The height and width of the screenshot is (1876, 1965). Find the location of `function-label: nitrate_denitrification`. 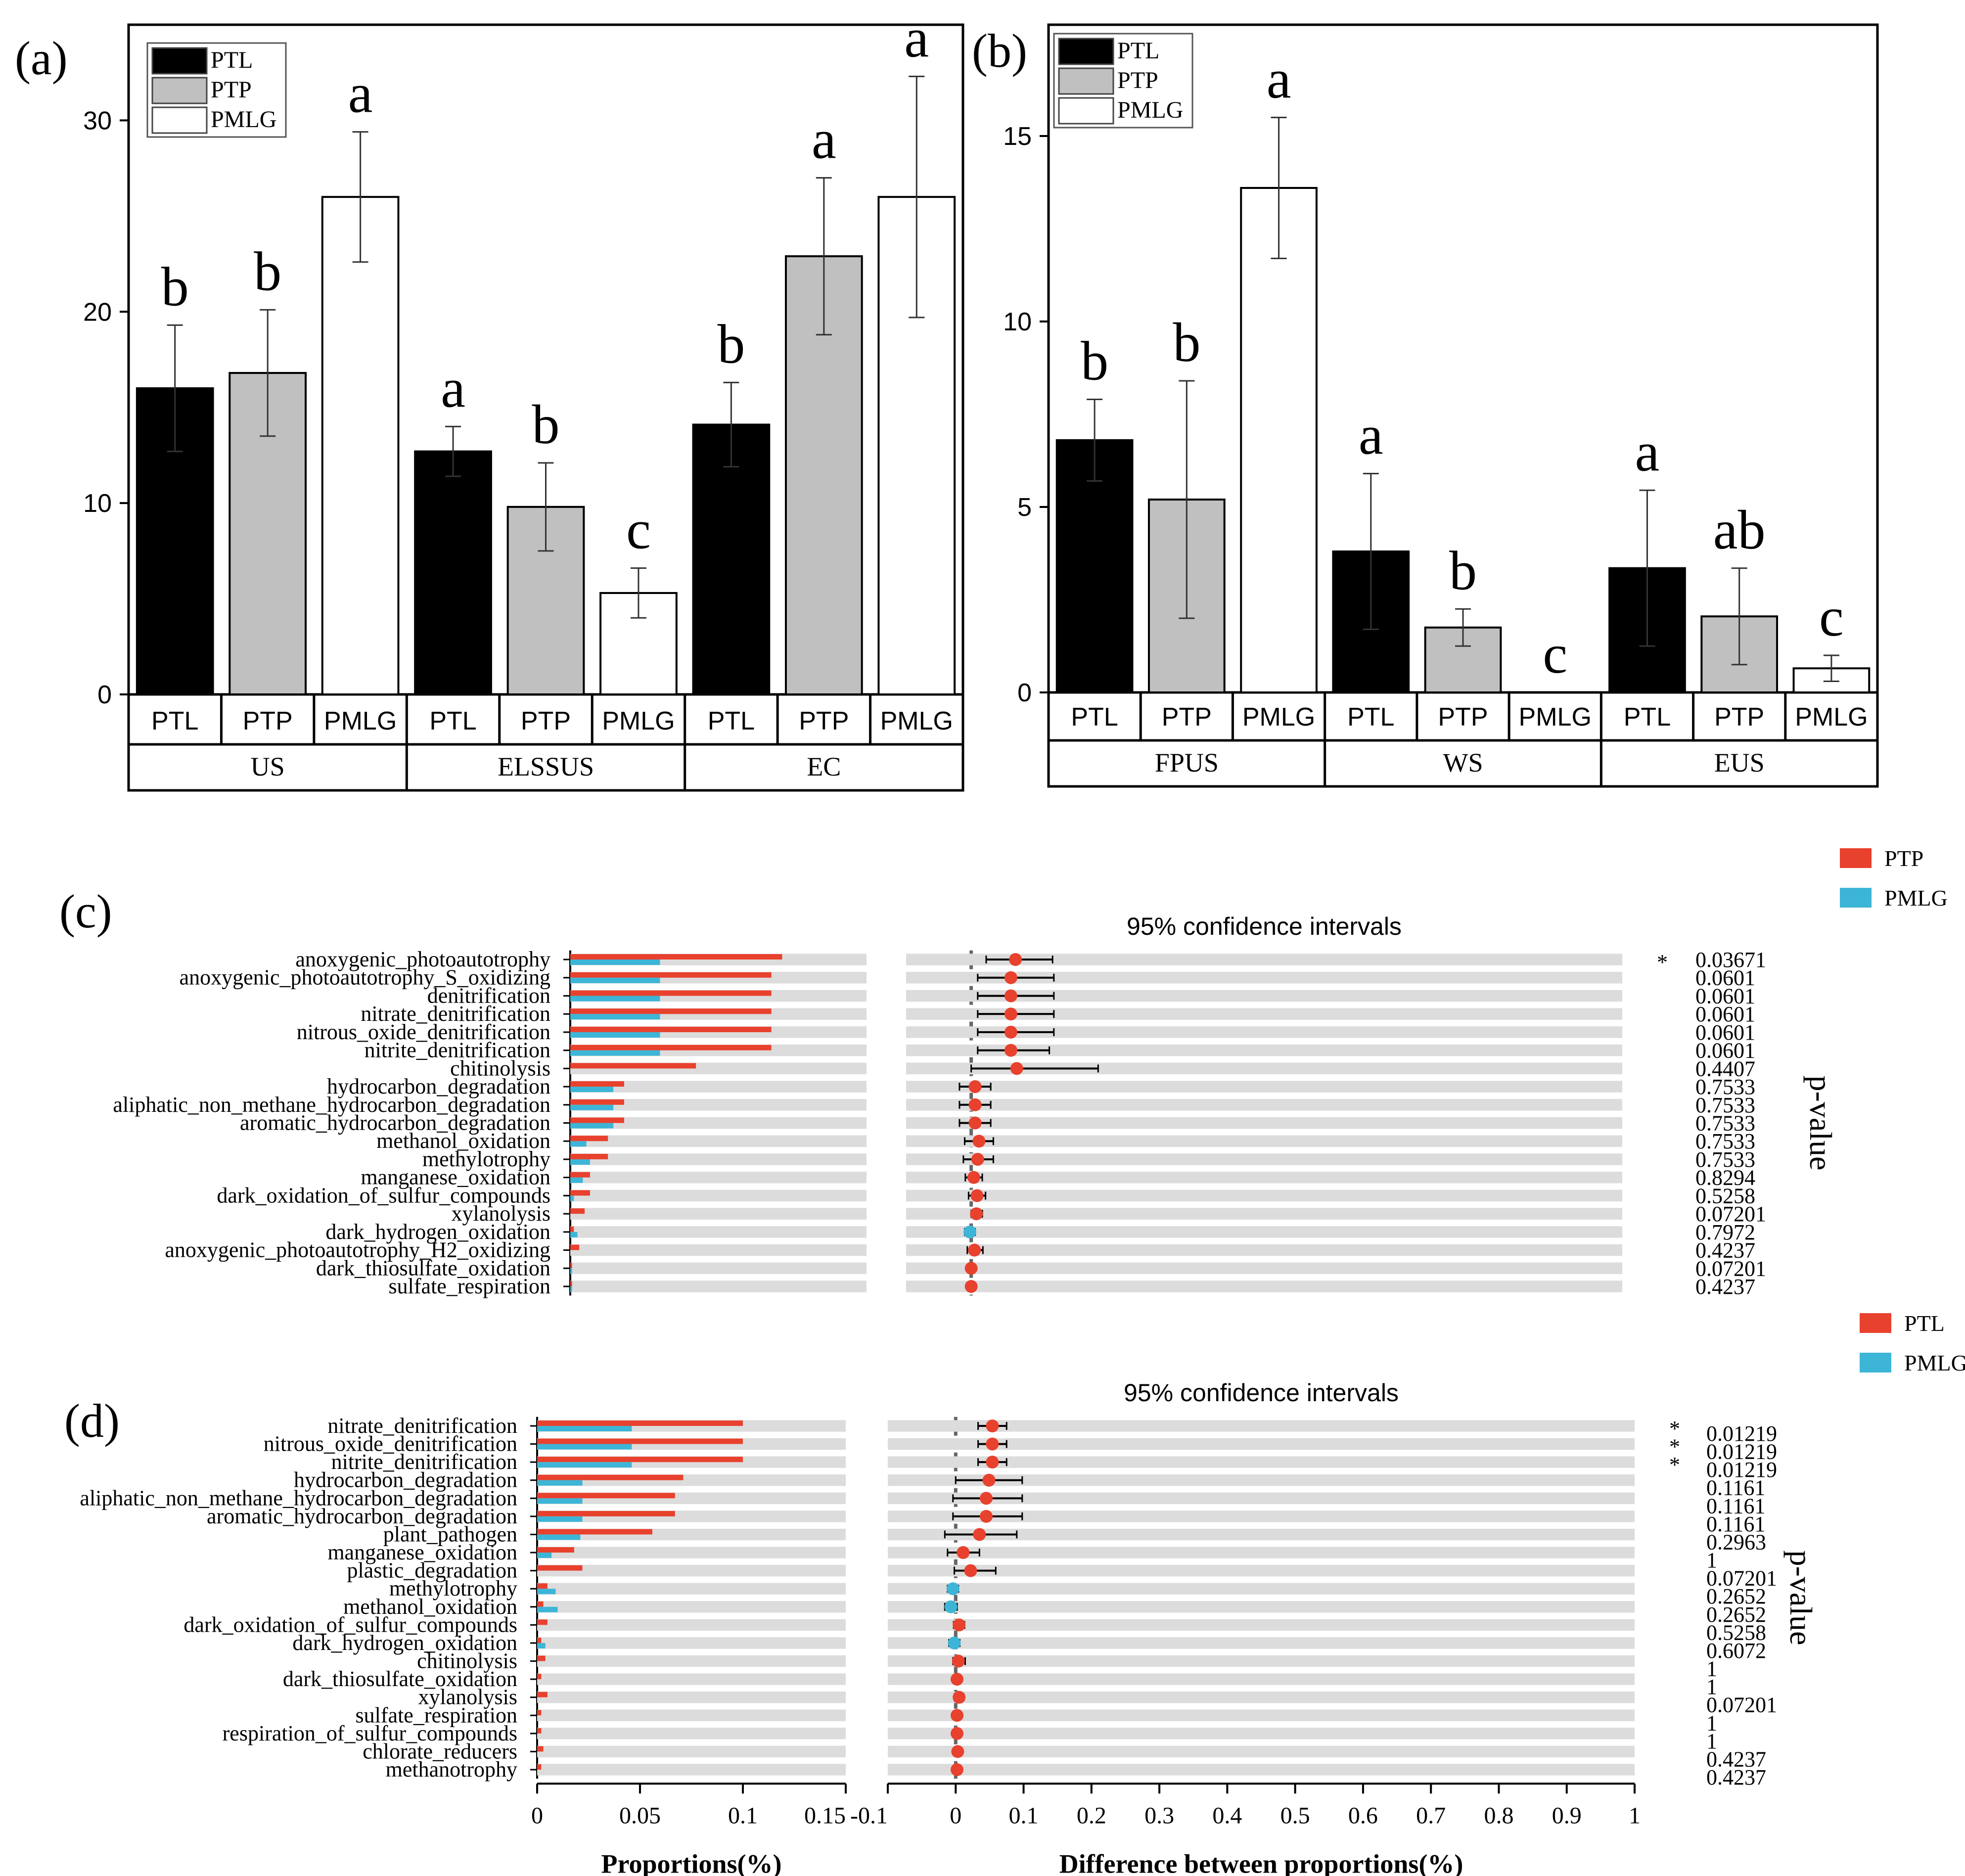

function-label: nitrate_denitrification is located at coordinates (422, 1426).